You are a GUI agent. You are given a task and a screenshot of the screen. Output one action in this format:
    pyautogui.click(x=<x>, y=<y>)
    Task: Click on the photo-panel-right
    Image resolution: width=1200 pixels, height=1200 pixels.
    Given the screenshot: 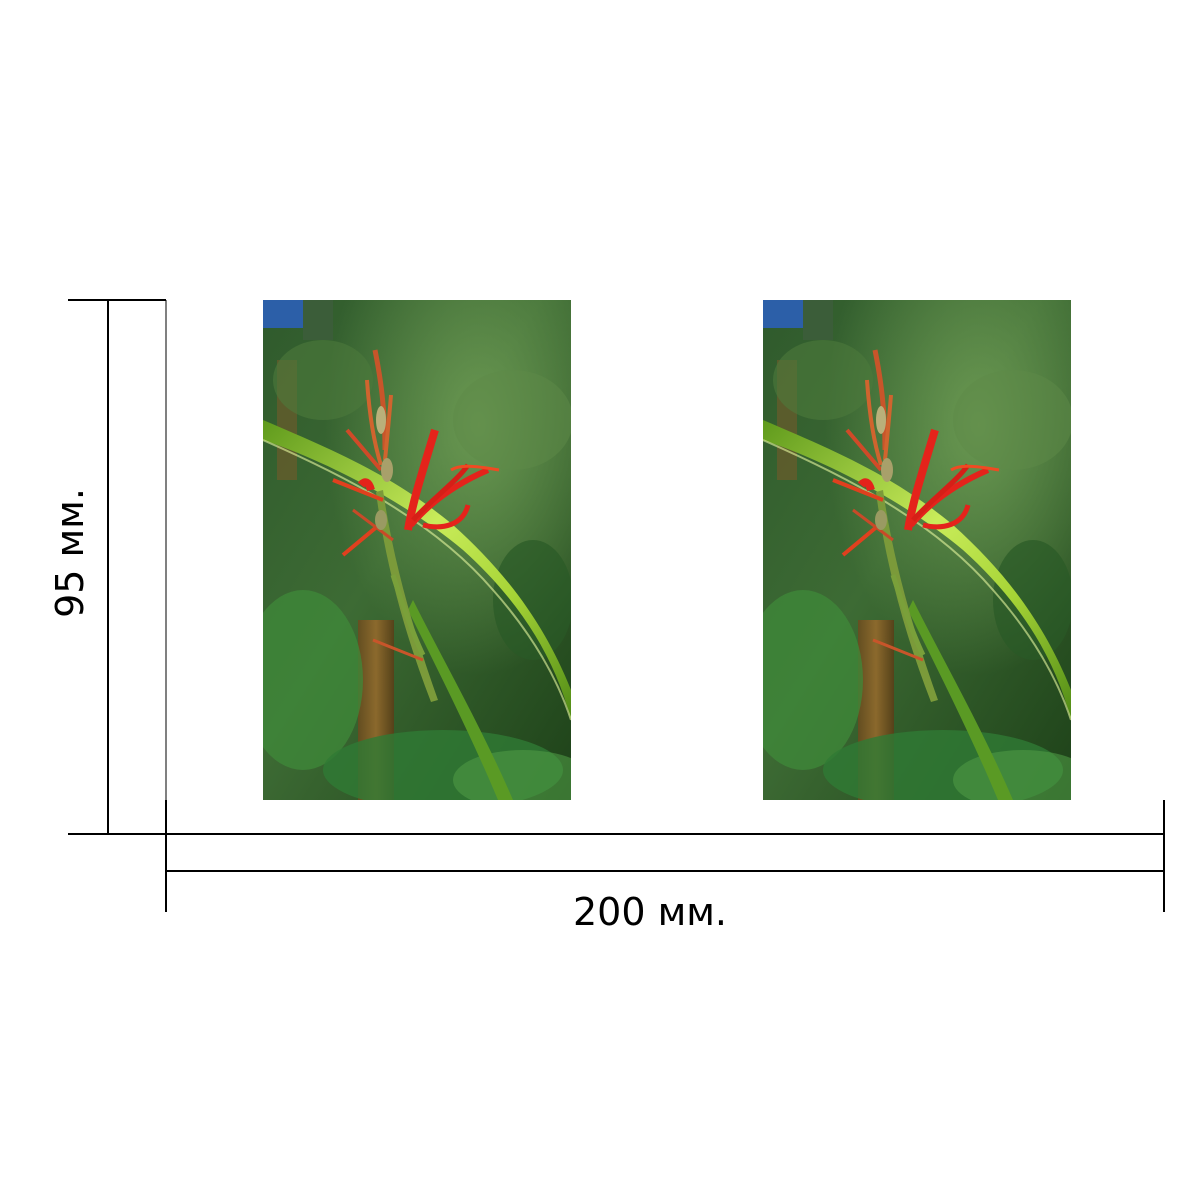 What is the action you would take?
    pyautogui.click(x=918, y=555)
    